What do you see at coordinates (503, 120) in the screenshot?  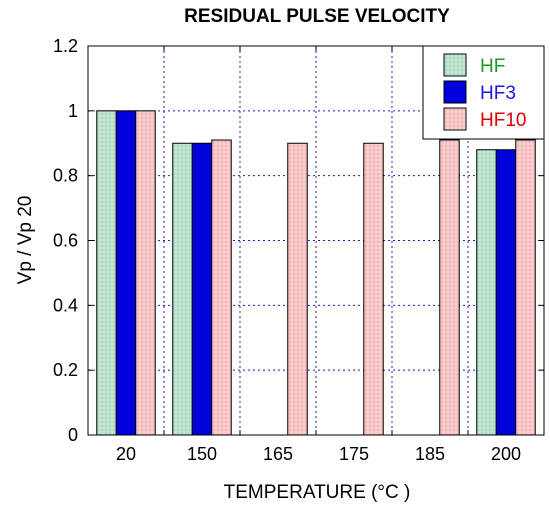 I see `legend-label-hf10: HF10` at bounding box center [503, 120].